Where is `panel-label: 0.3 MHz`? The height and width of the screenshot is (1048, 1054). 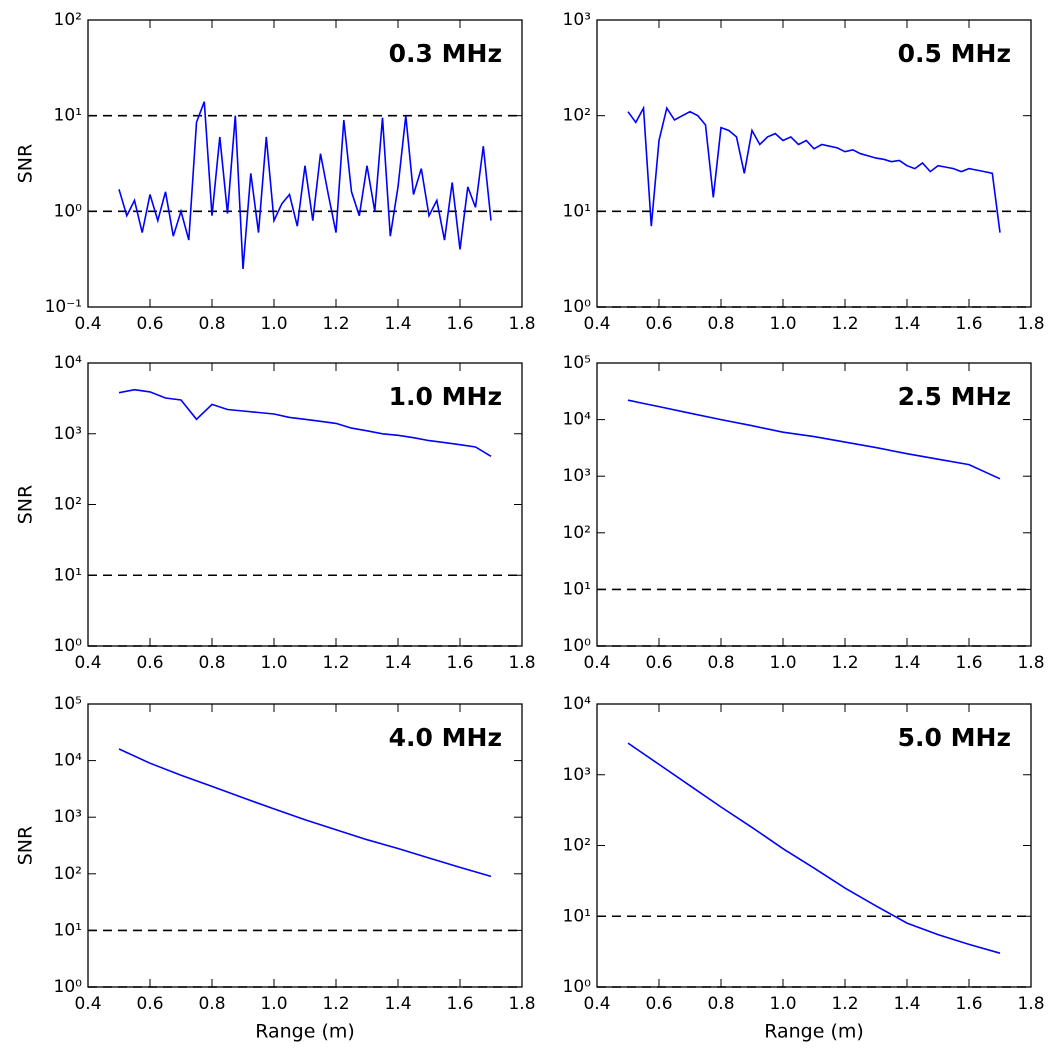
panel-label: 0.3 MHz is located at coordinates (445, 53).